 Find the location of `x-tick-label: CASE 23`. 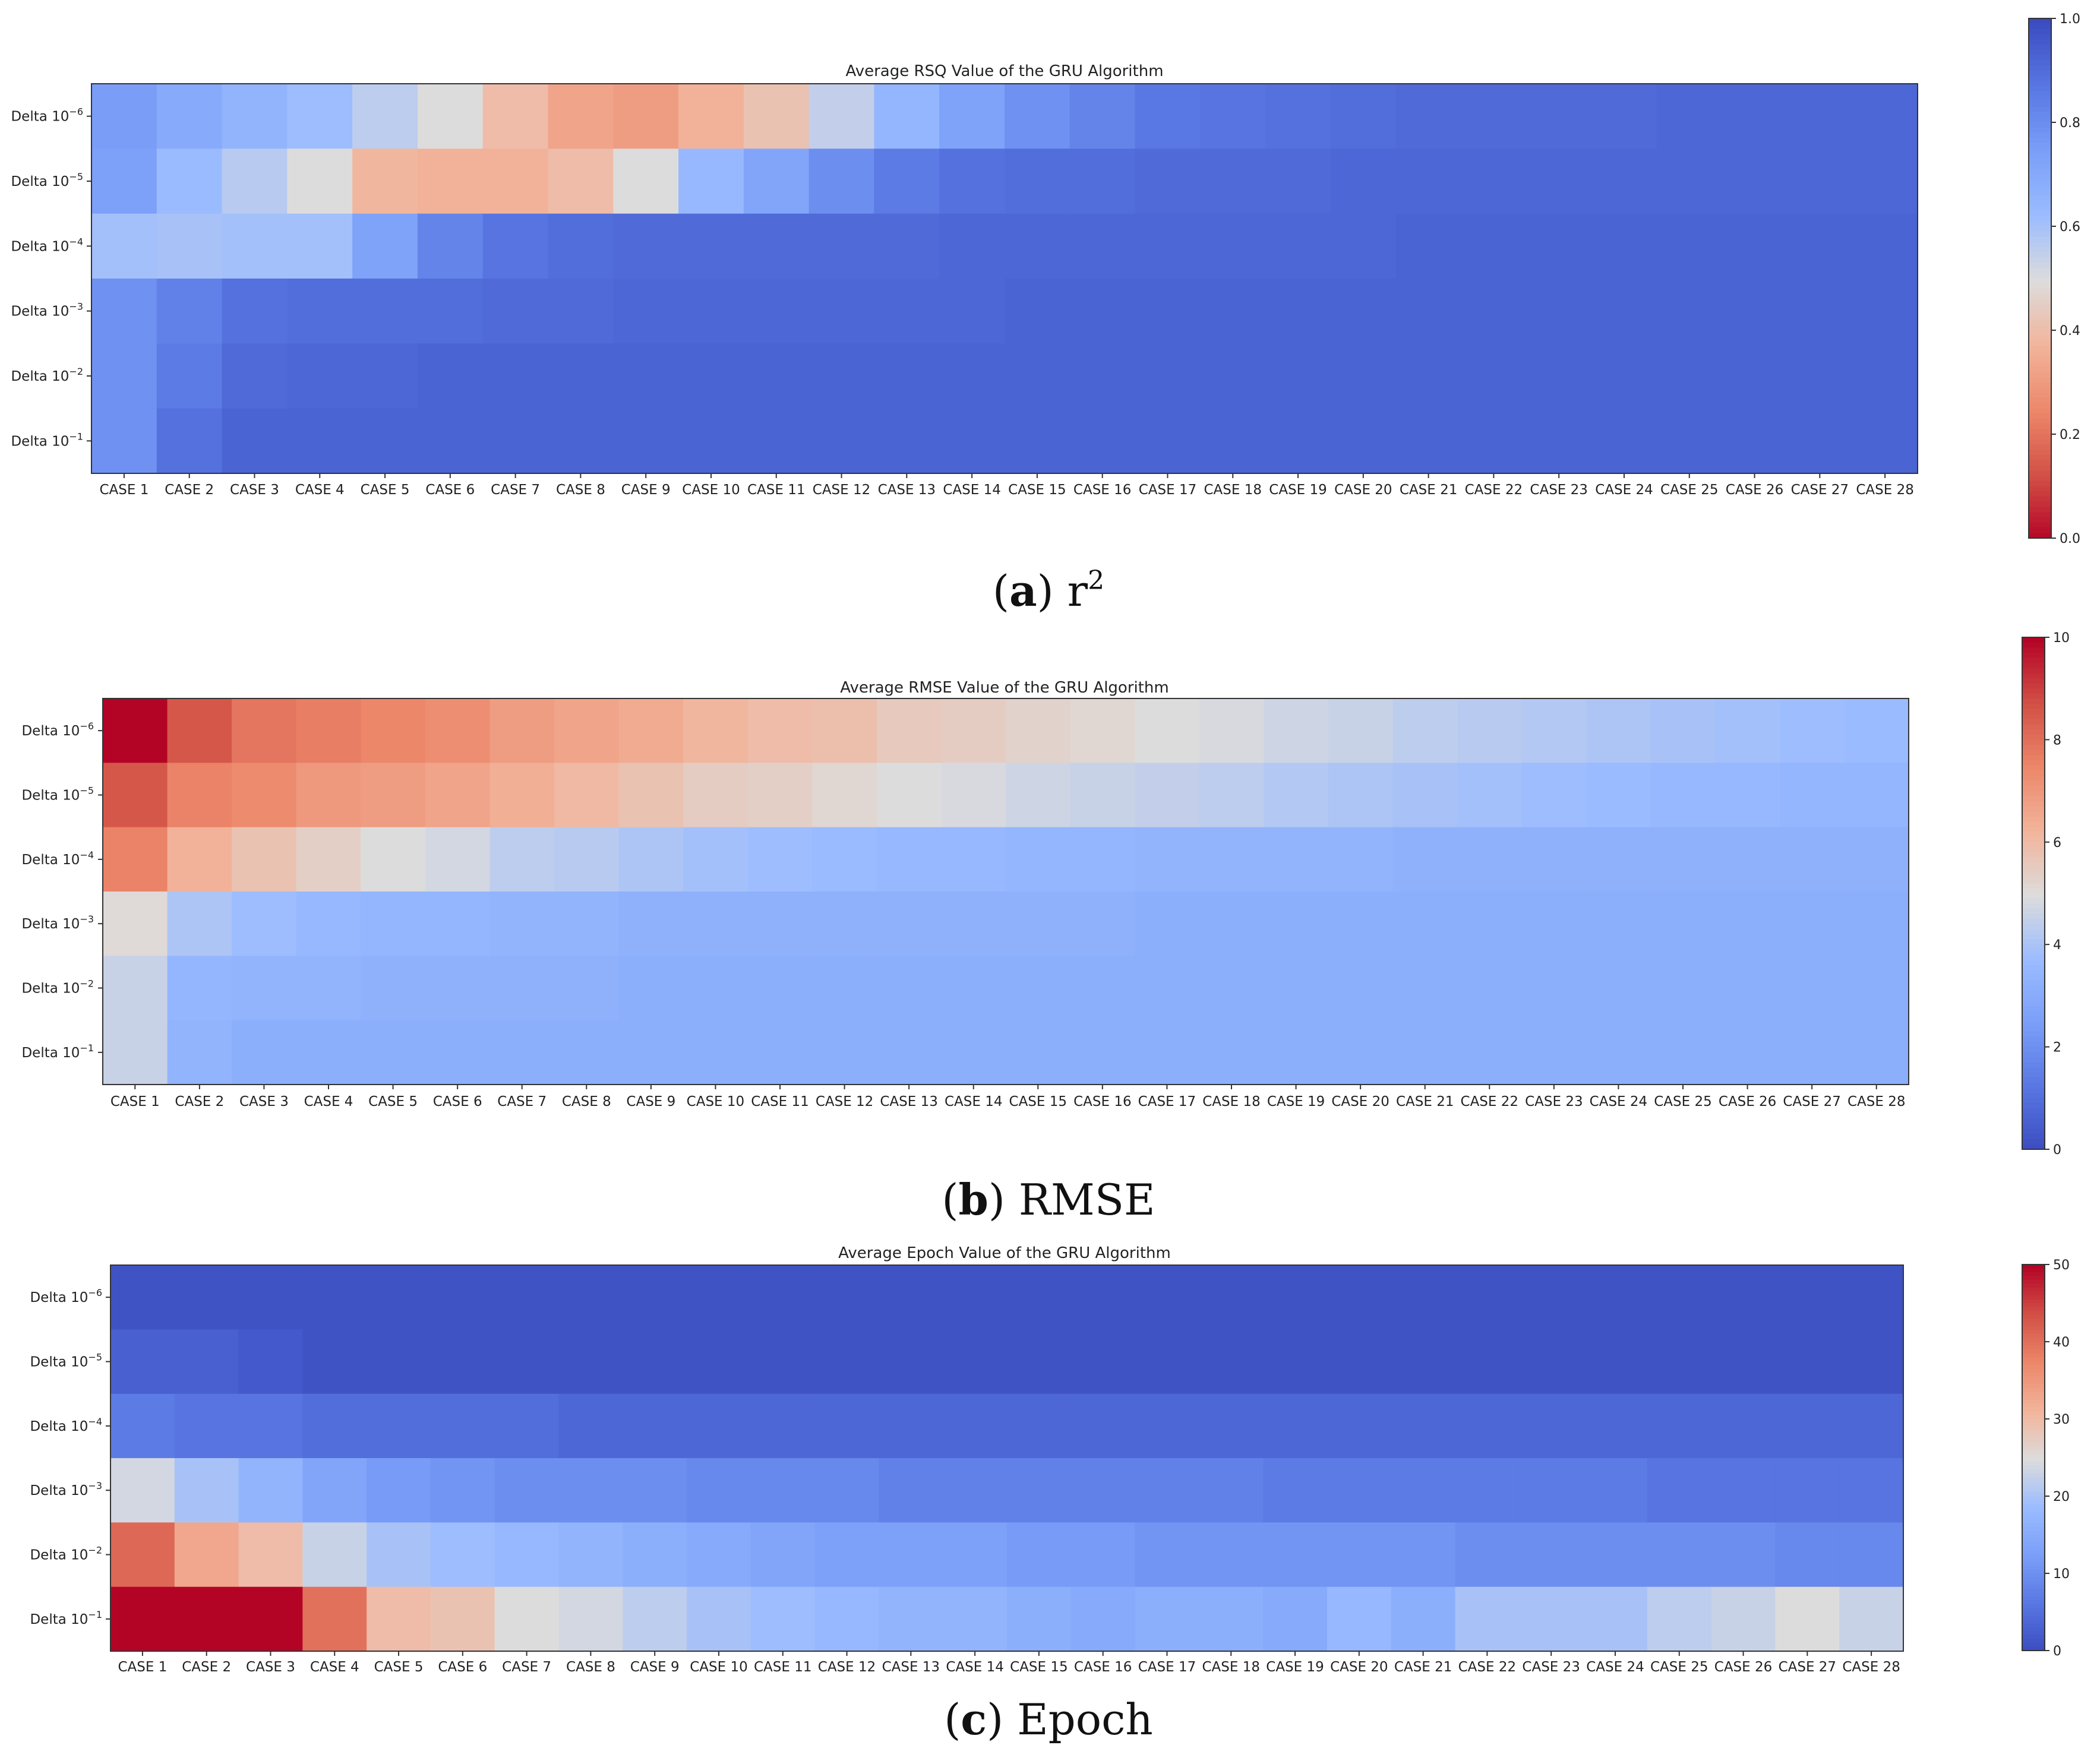

x-tick-label: CASE 23 is located at coordinates (1551, 1667).